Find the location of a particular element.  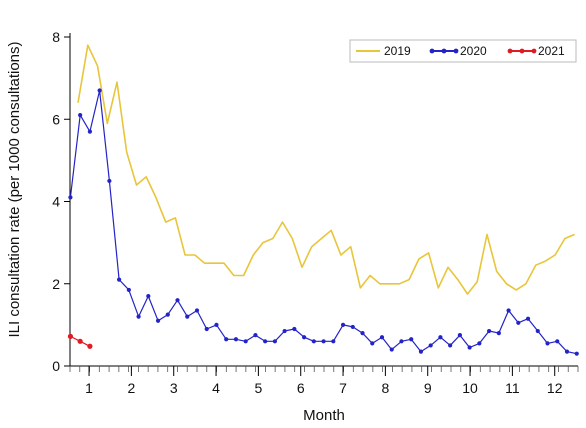

y-tick-label: 8 is located at coordinates (56, 37).